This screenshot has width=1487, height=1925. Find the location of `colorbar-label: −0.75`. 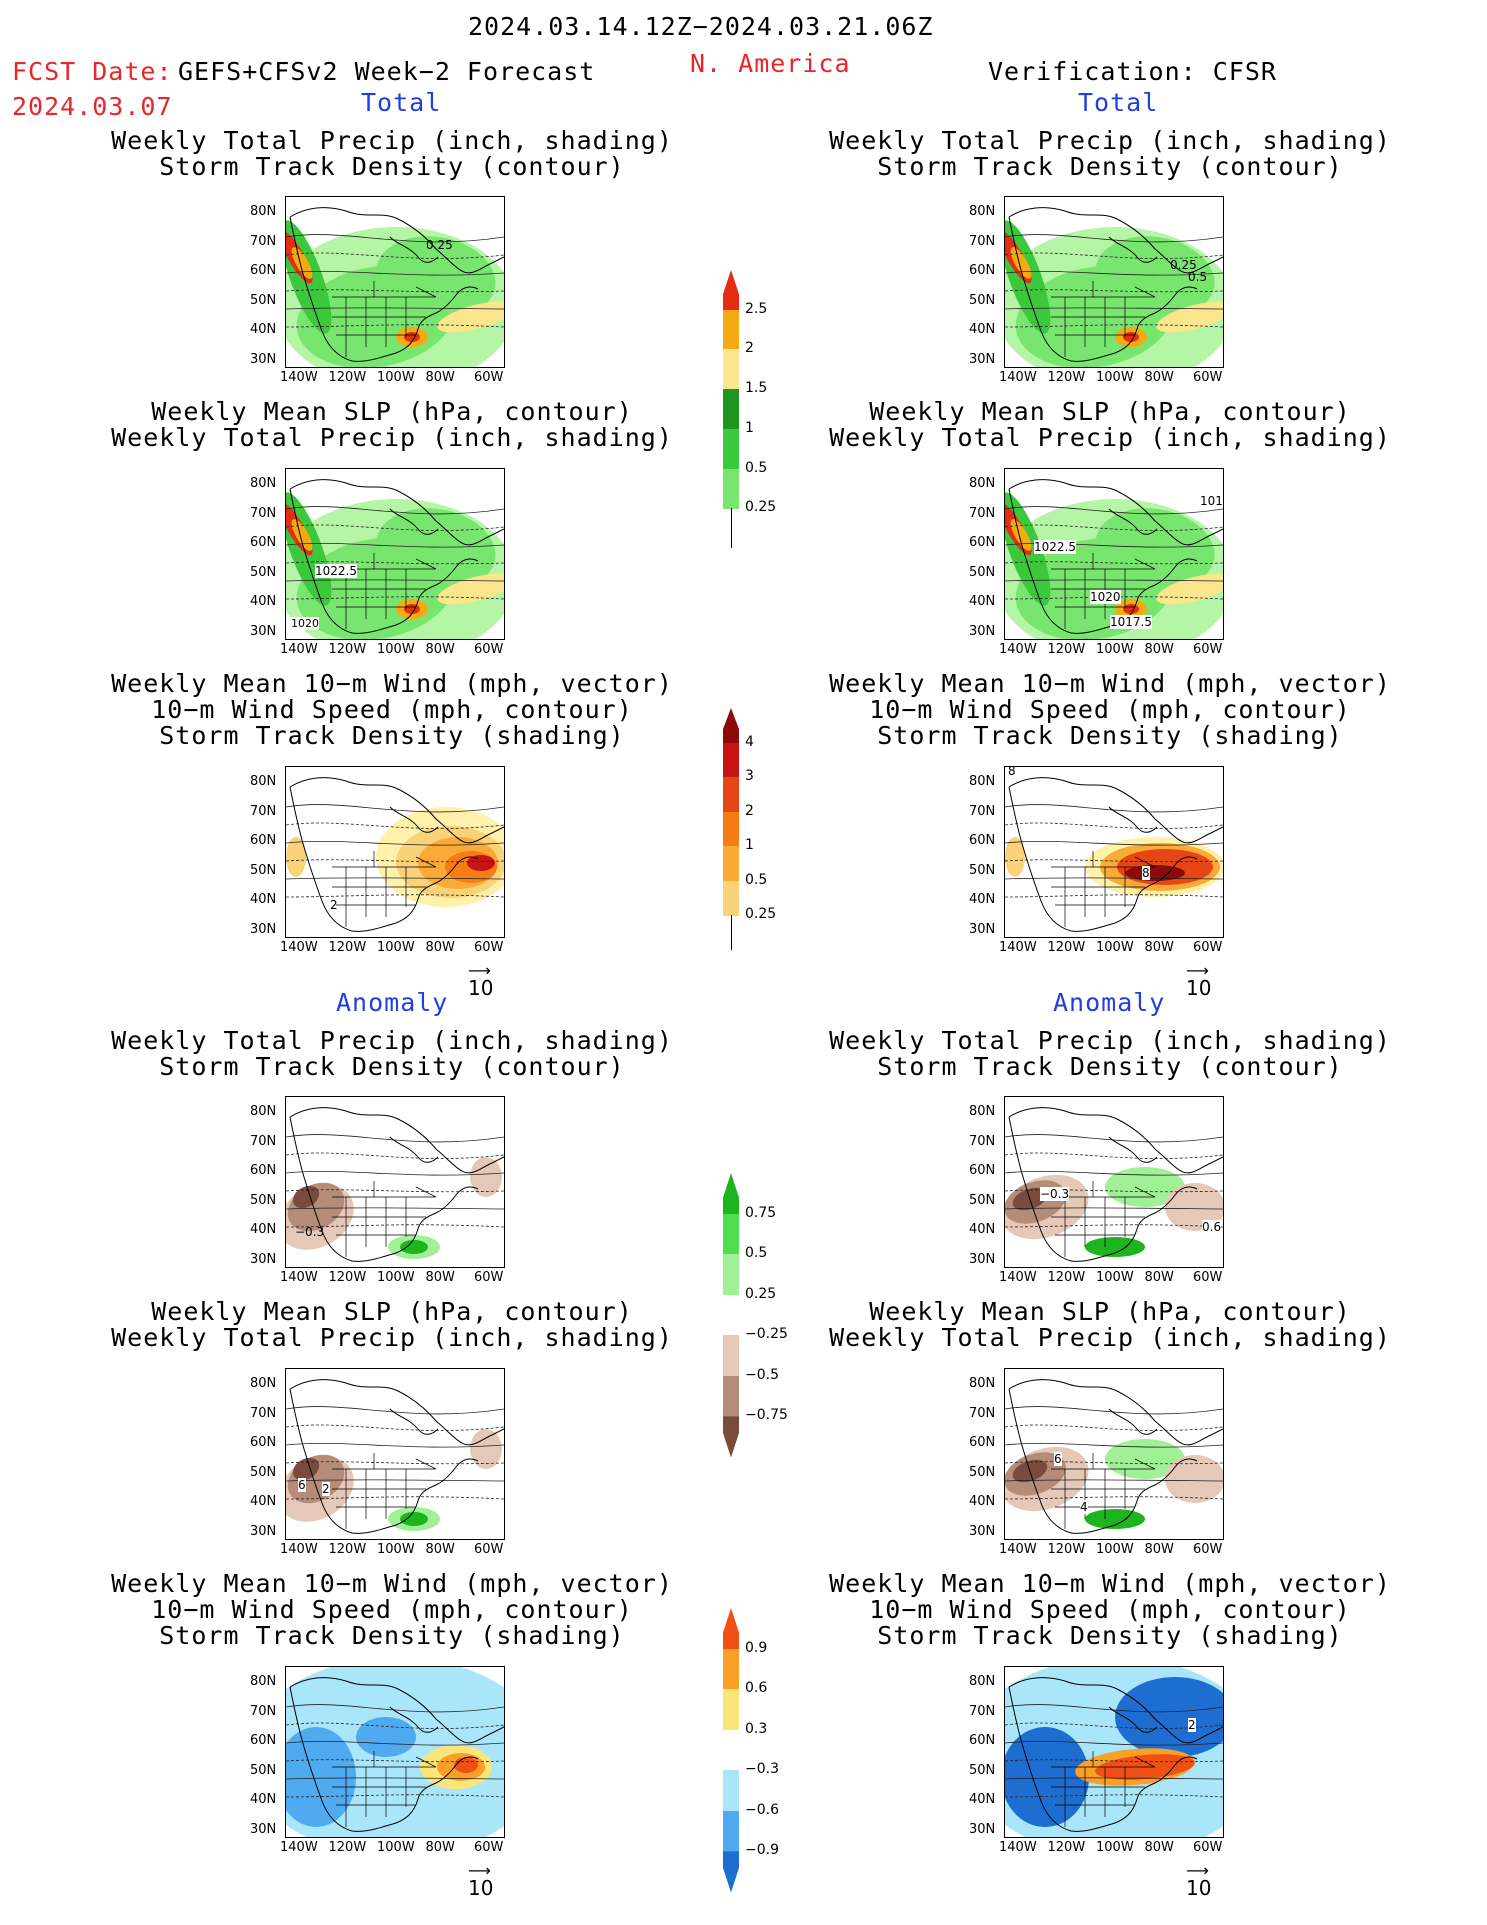

colorbar-label: −0.75 is located at coordinates (766, 1415).